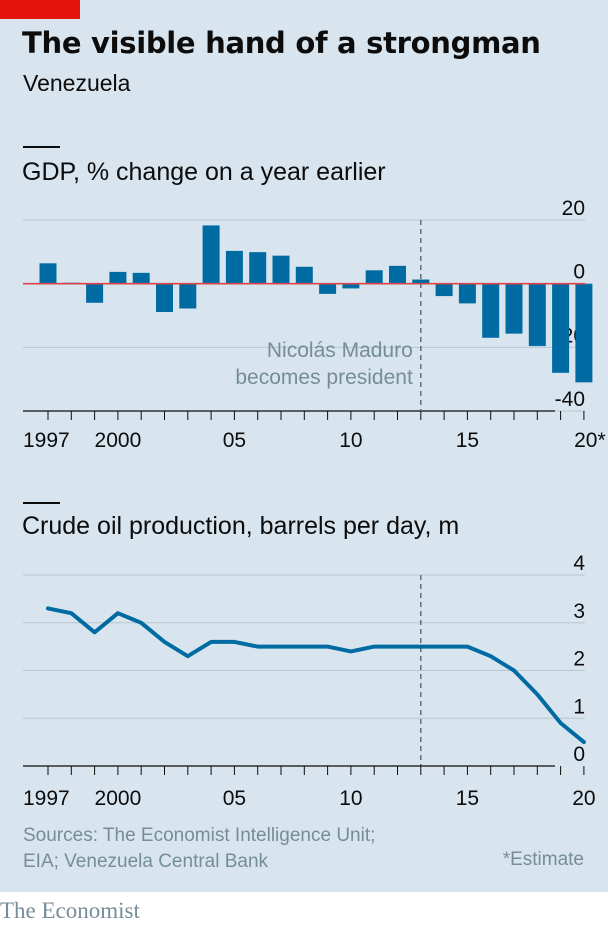 The width and height of the screenshot is (608, 928). Describe the element at coordinates (41, 147) in the screenshot. I see `gdp-title-rule` at that location.